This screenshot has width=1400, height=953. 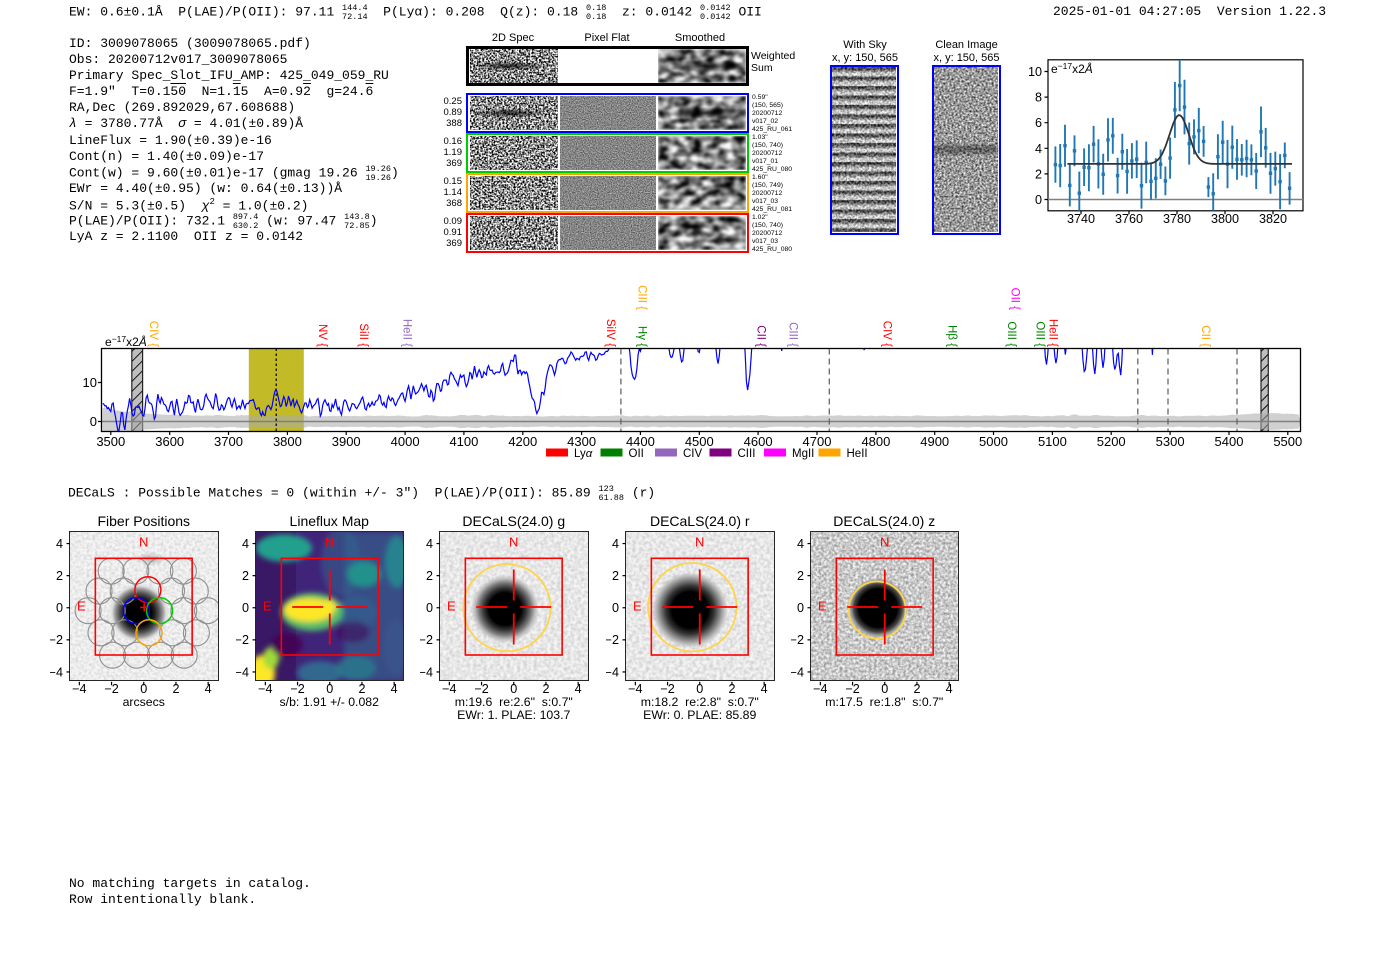 I want to click on svg-text: 4400, so click(x=640, y=441).